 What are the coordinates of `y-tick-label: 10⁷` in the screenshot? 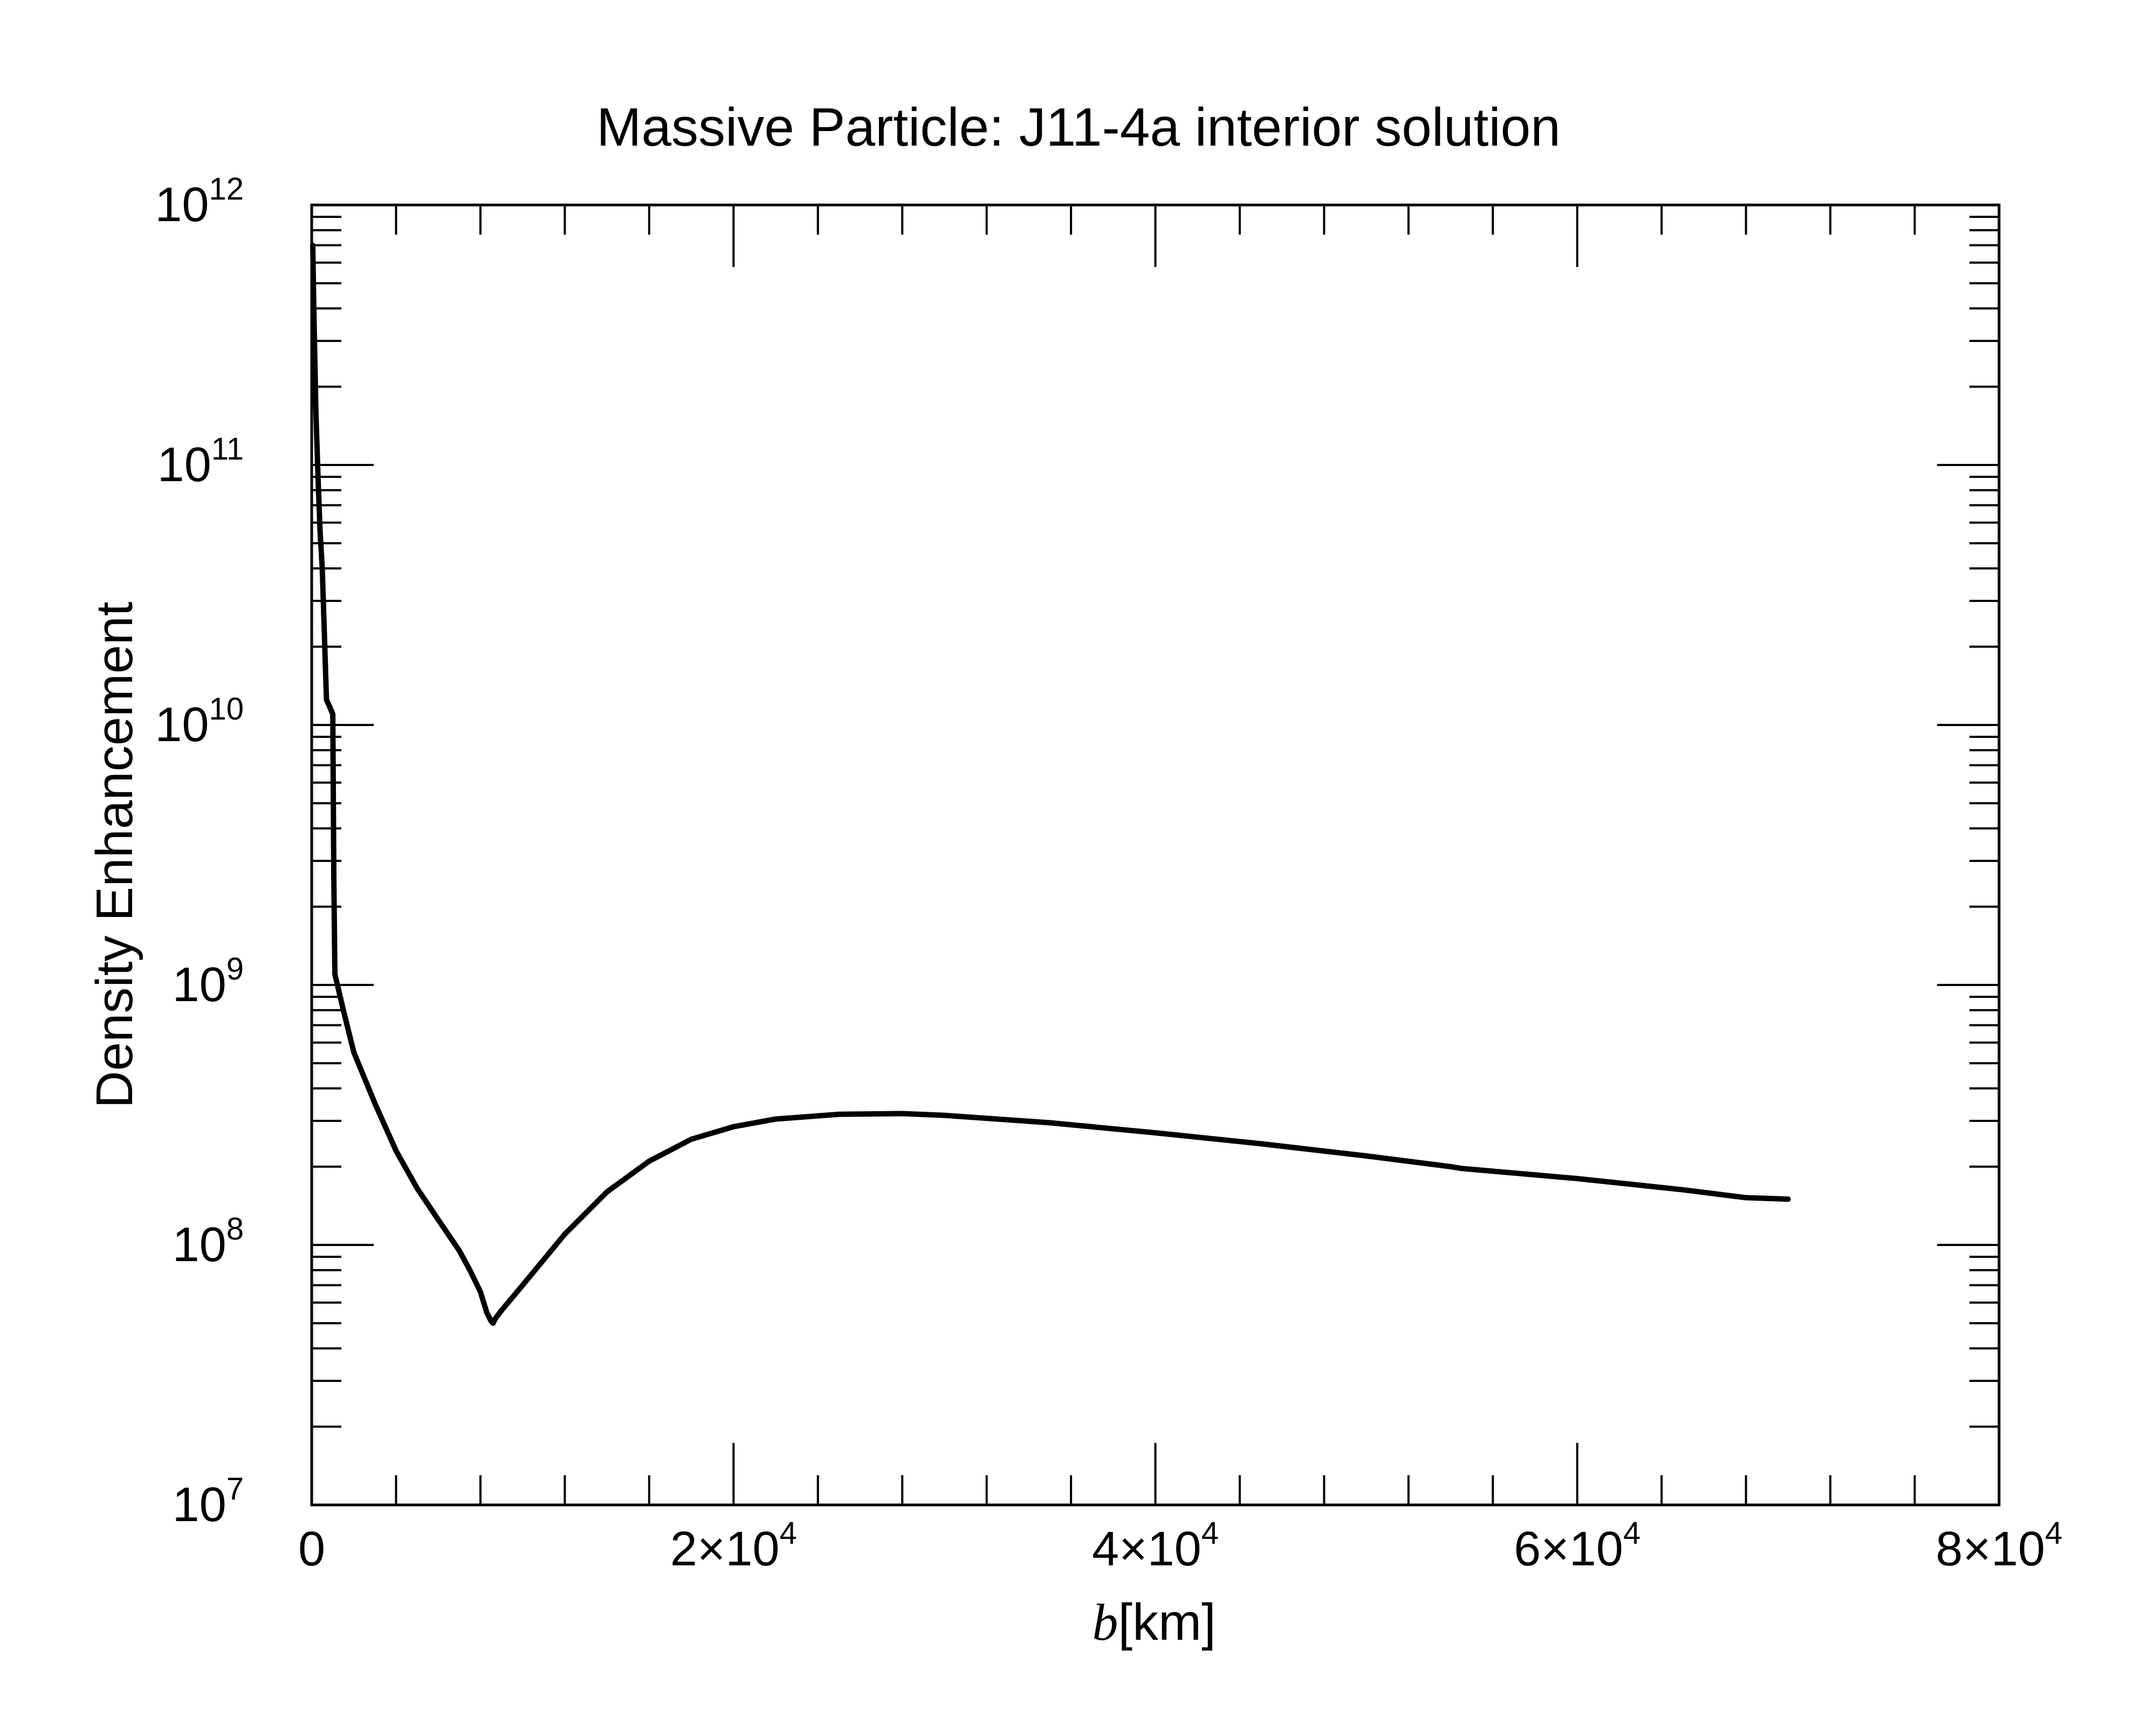 It's located at (209, 1502).